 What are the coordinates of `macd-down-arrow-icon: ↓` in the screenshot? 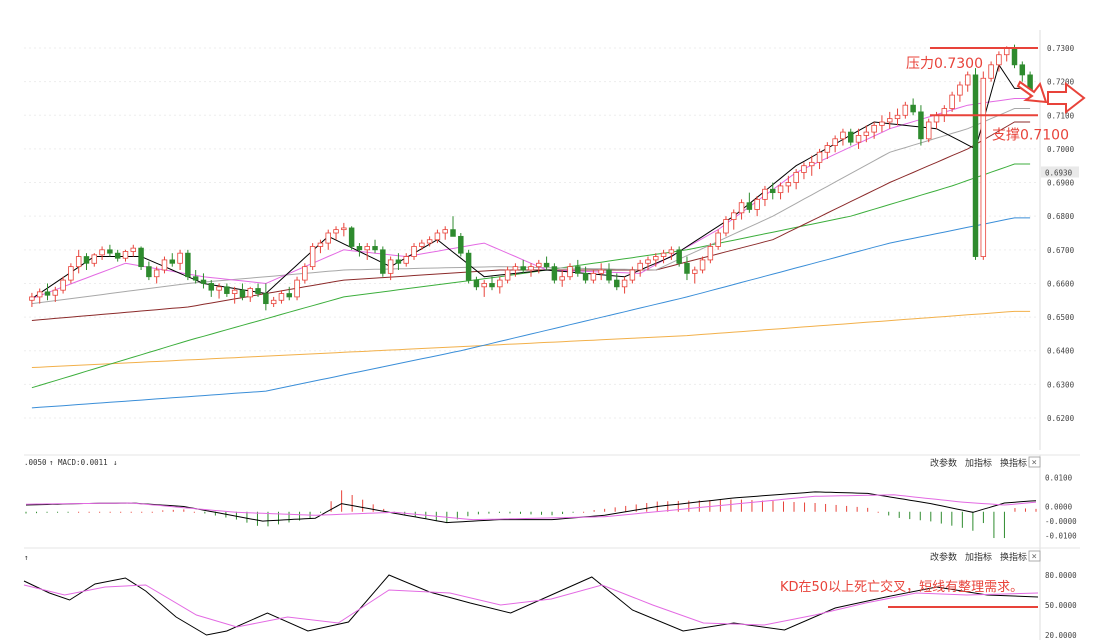 It's located at (115, 462).